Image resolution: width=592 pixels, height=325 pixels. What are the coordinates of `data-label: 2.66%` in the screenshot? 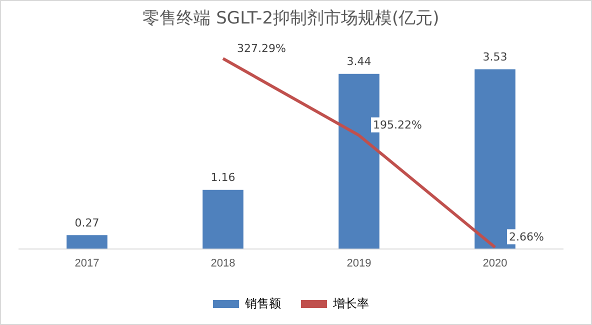 It's located at (526, 237).